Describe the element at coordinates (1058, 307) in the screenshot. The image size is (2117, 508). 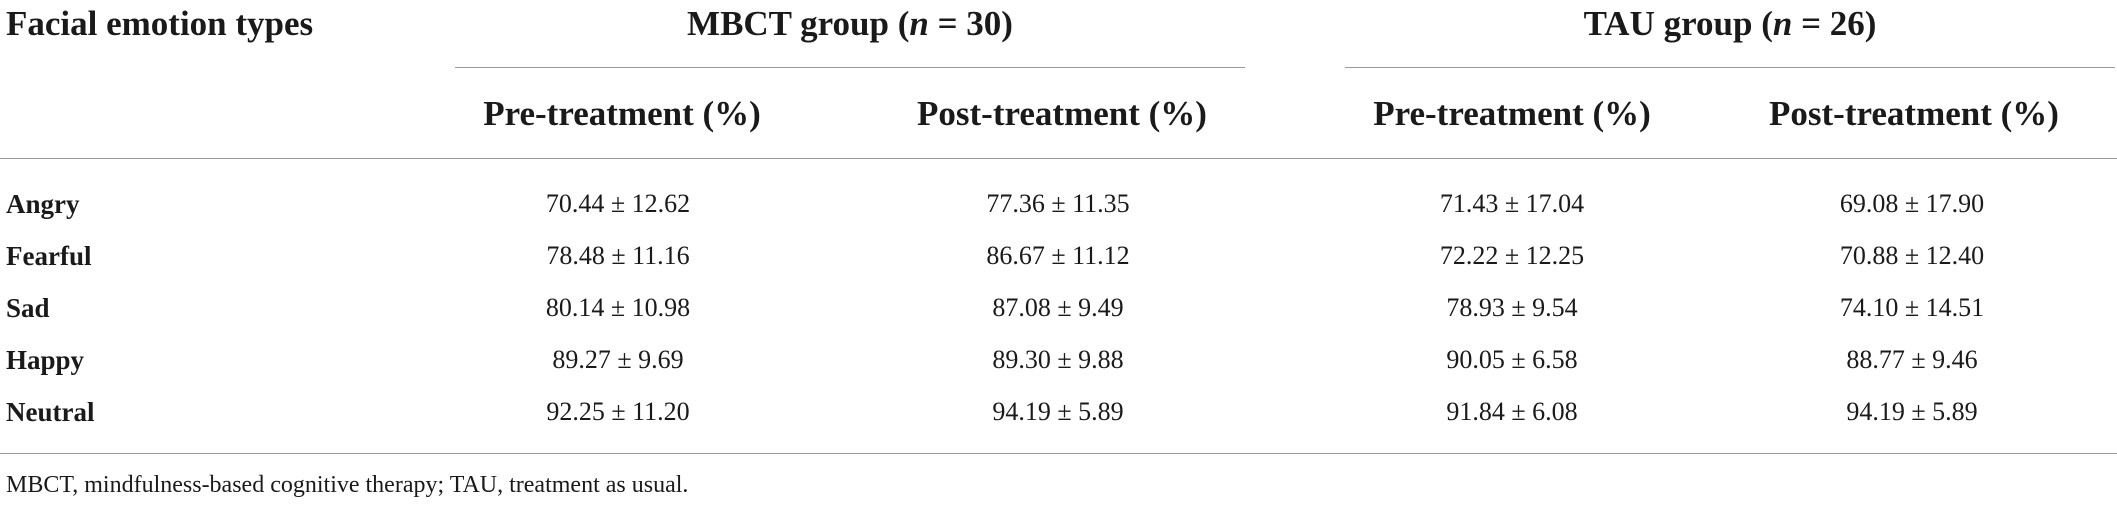
I see `table-cell: 87.08 ± 9.49` at that location.